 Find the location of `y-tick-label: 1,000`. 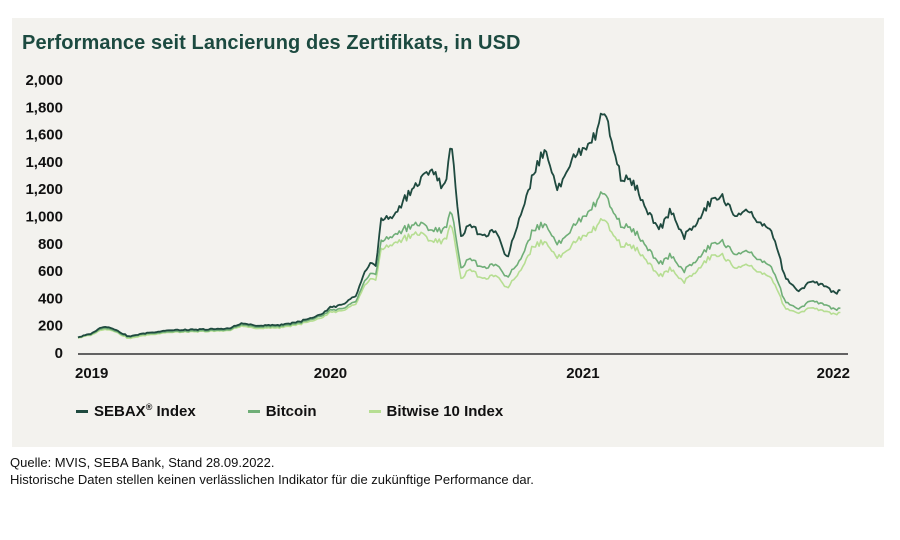

y-tick-label: 1,000 is located at coordinates (44, 217).